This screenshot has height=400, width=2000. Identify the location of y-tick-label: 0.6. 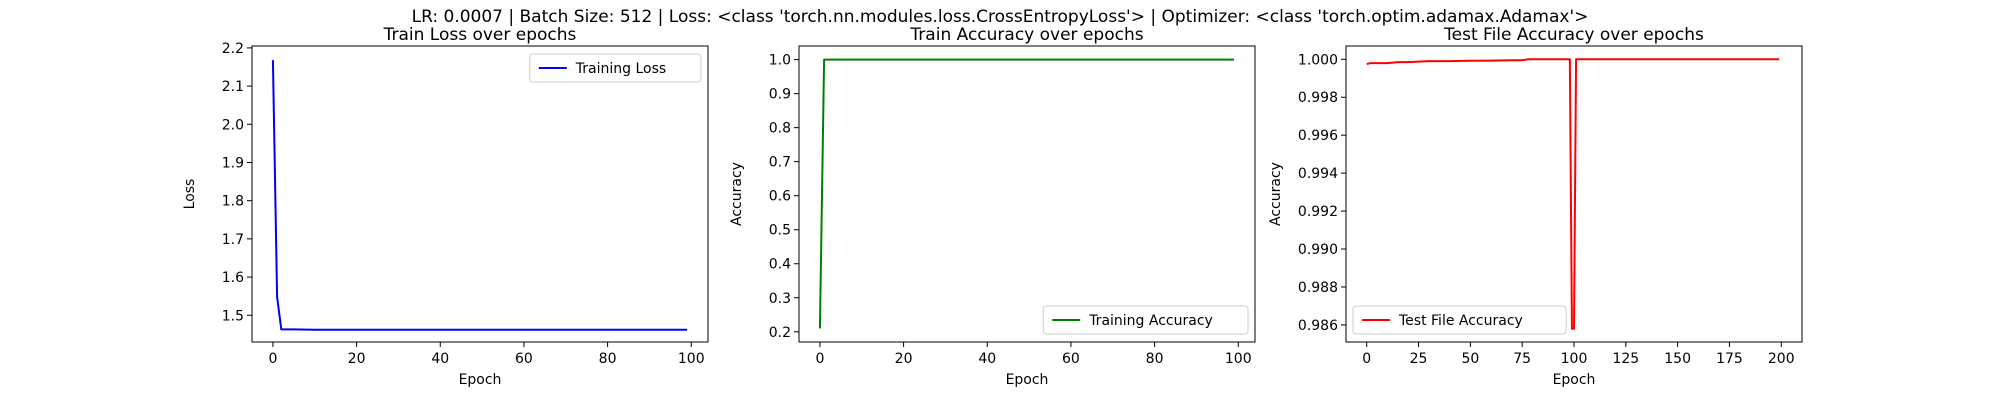
(780, 197).